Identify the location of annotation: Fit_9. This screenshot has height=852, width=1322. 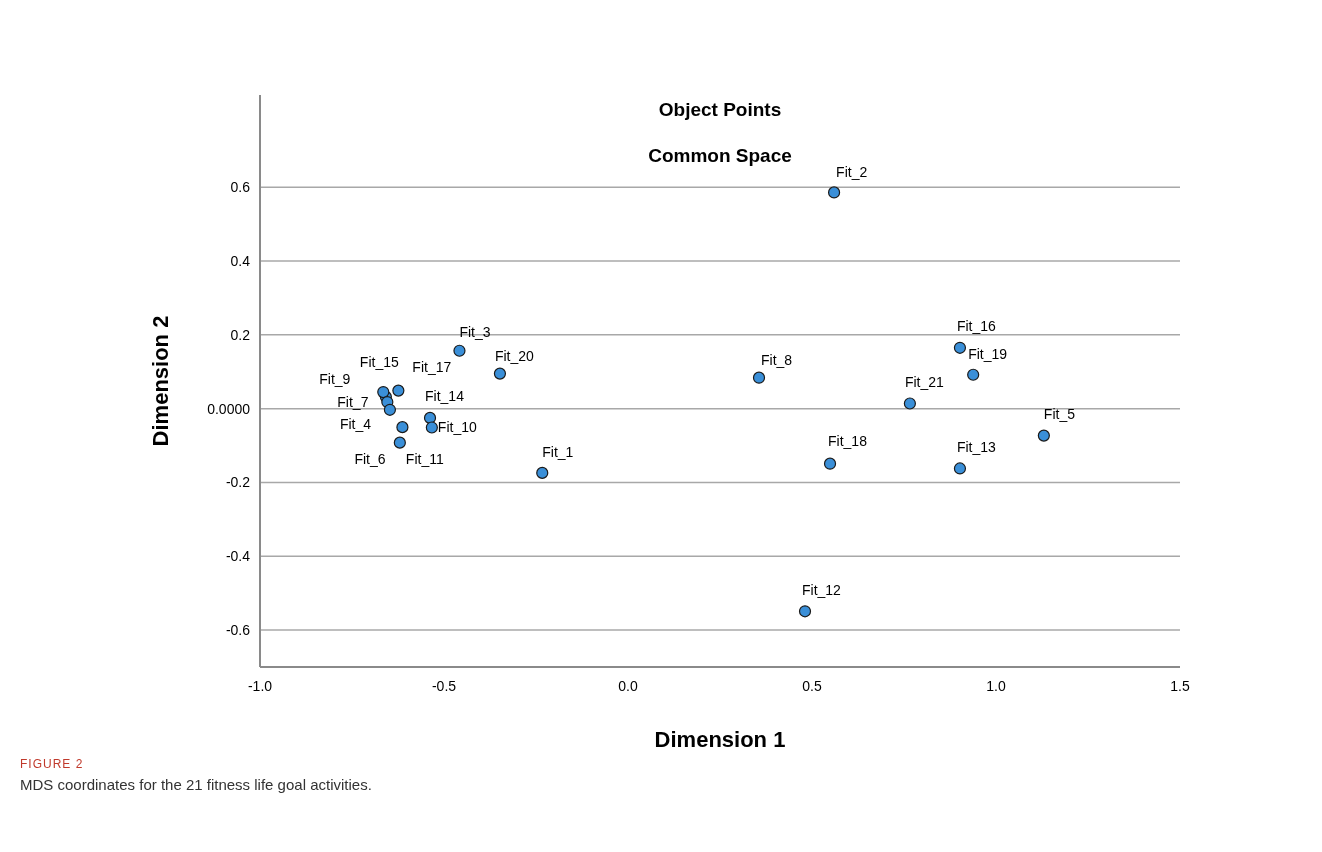
(335, 379).